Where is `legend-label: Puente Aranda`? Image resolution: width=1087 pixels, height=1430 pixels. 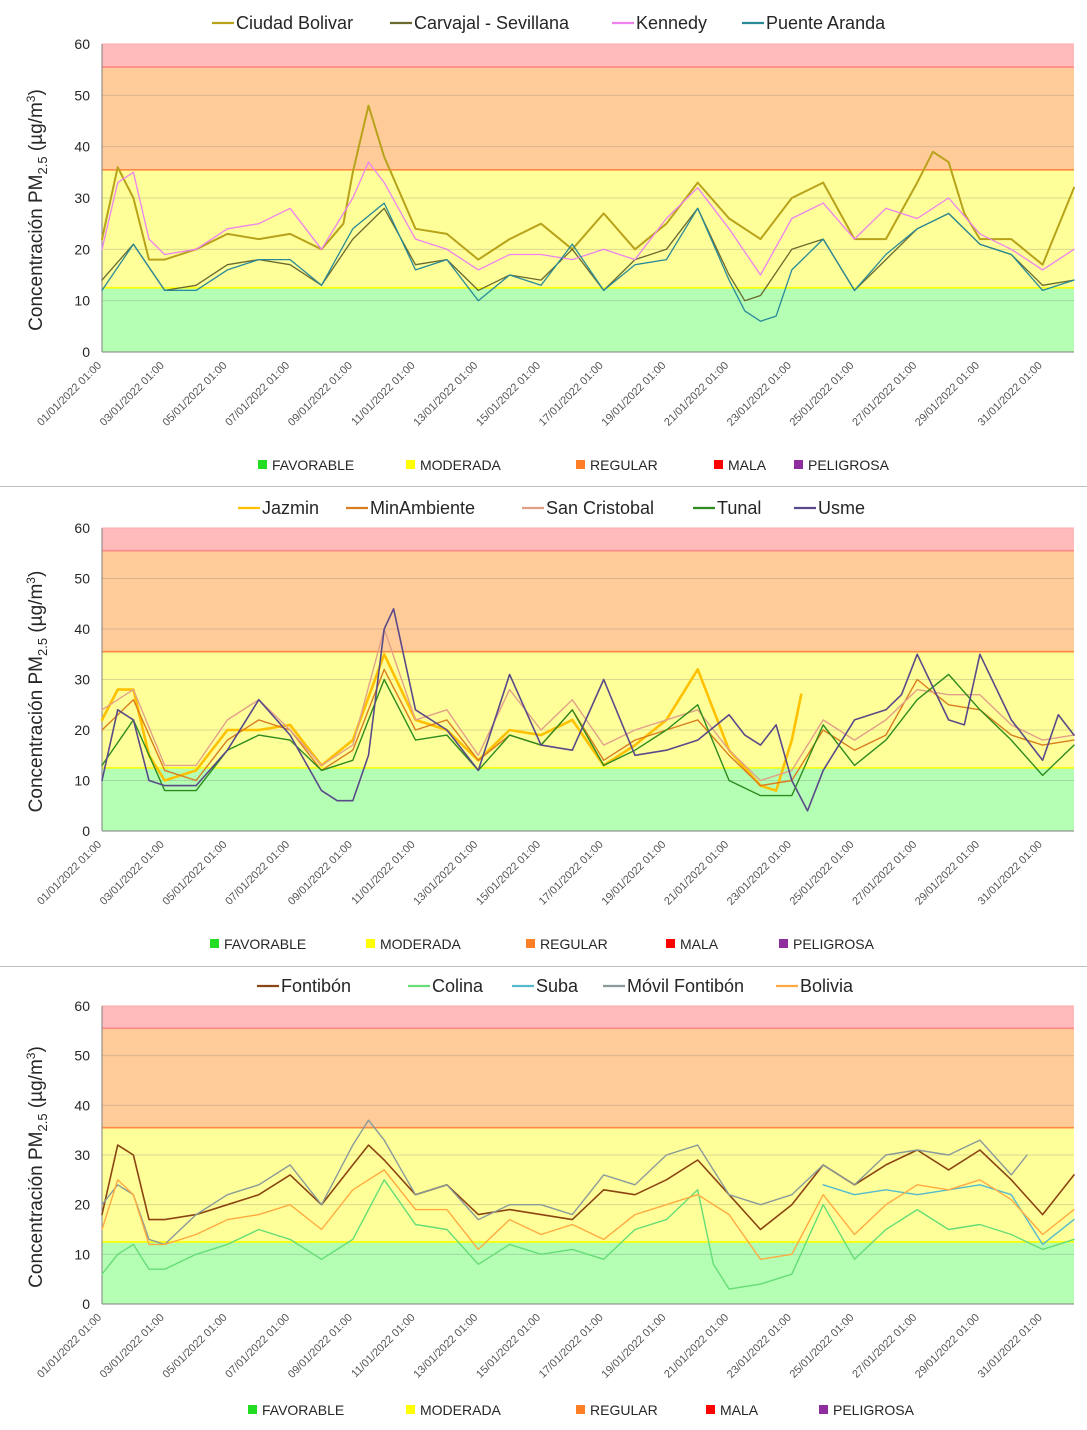 legend-label: Puente Aranda is located at coordinates (826, 23).